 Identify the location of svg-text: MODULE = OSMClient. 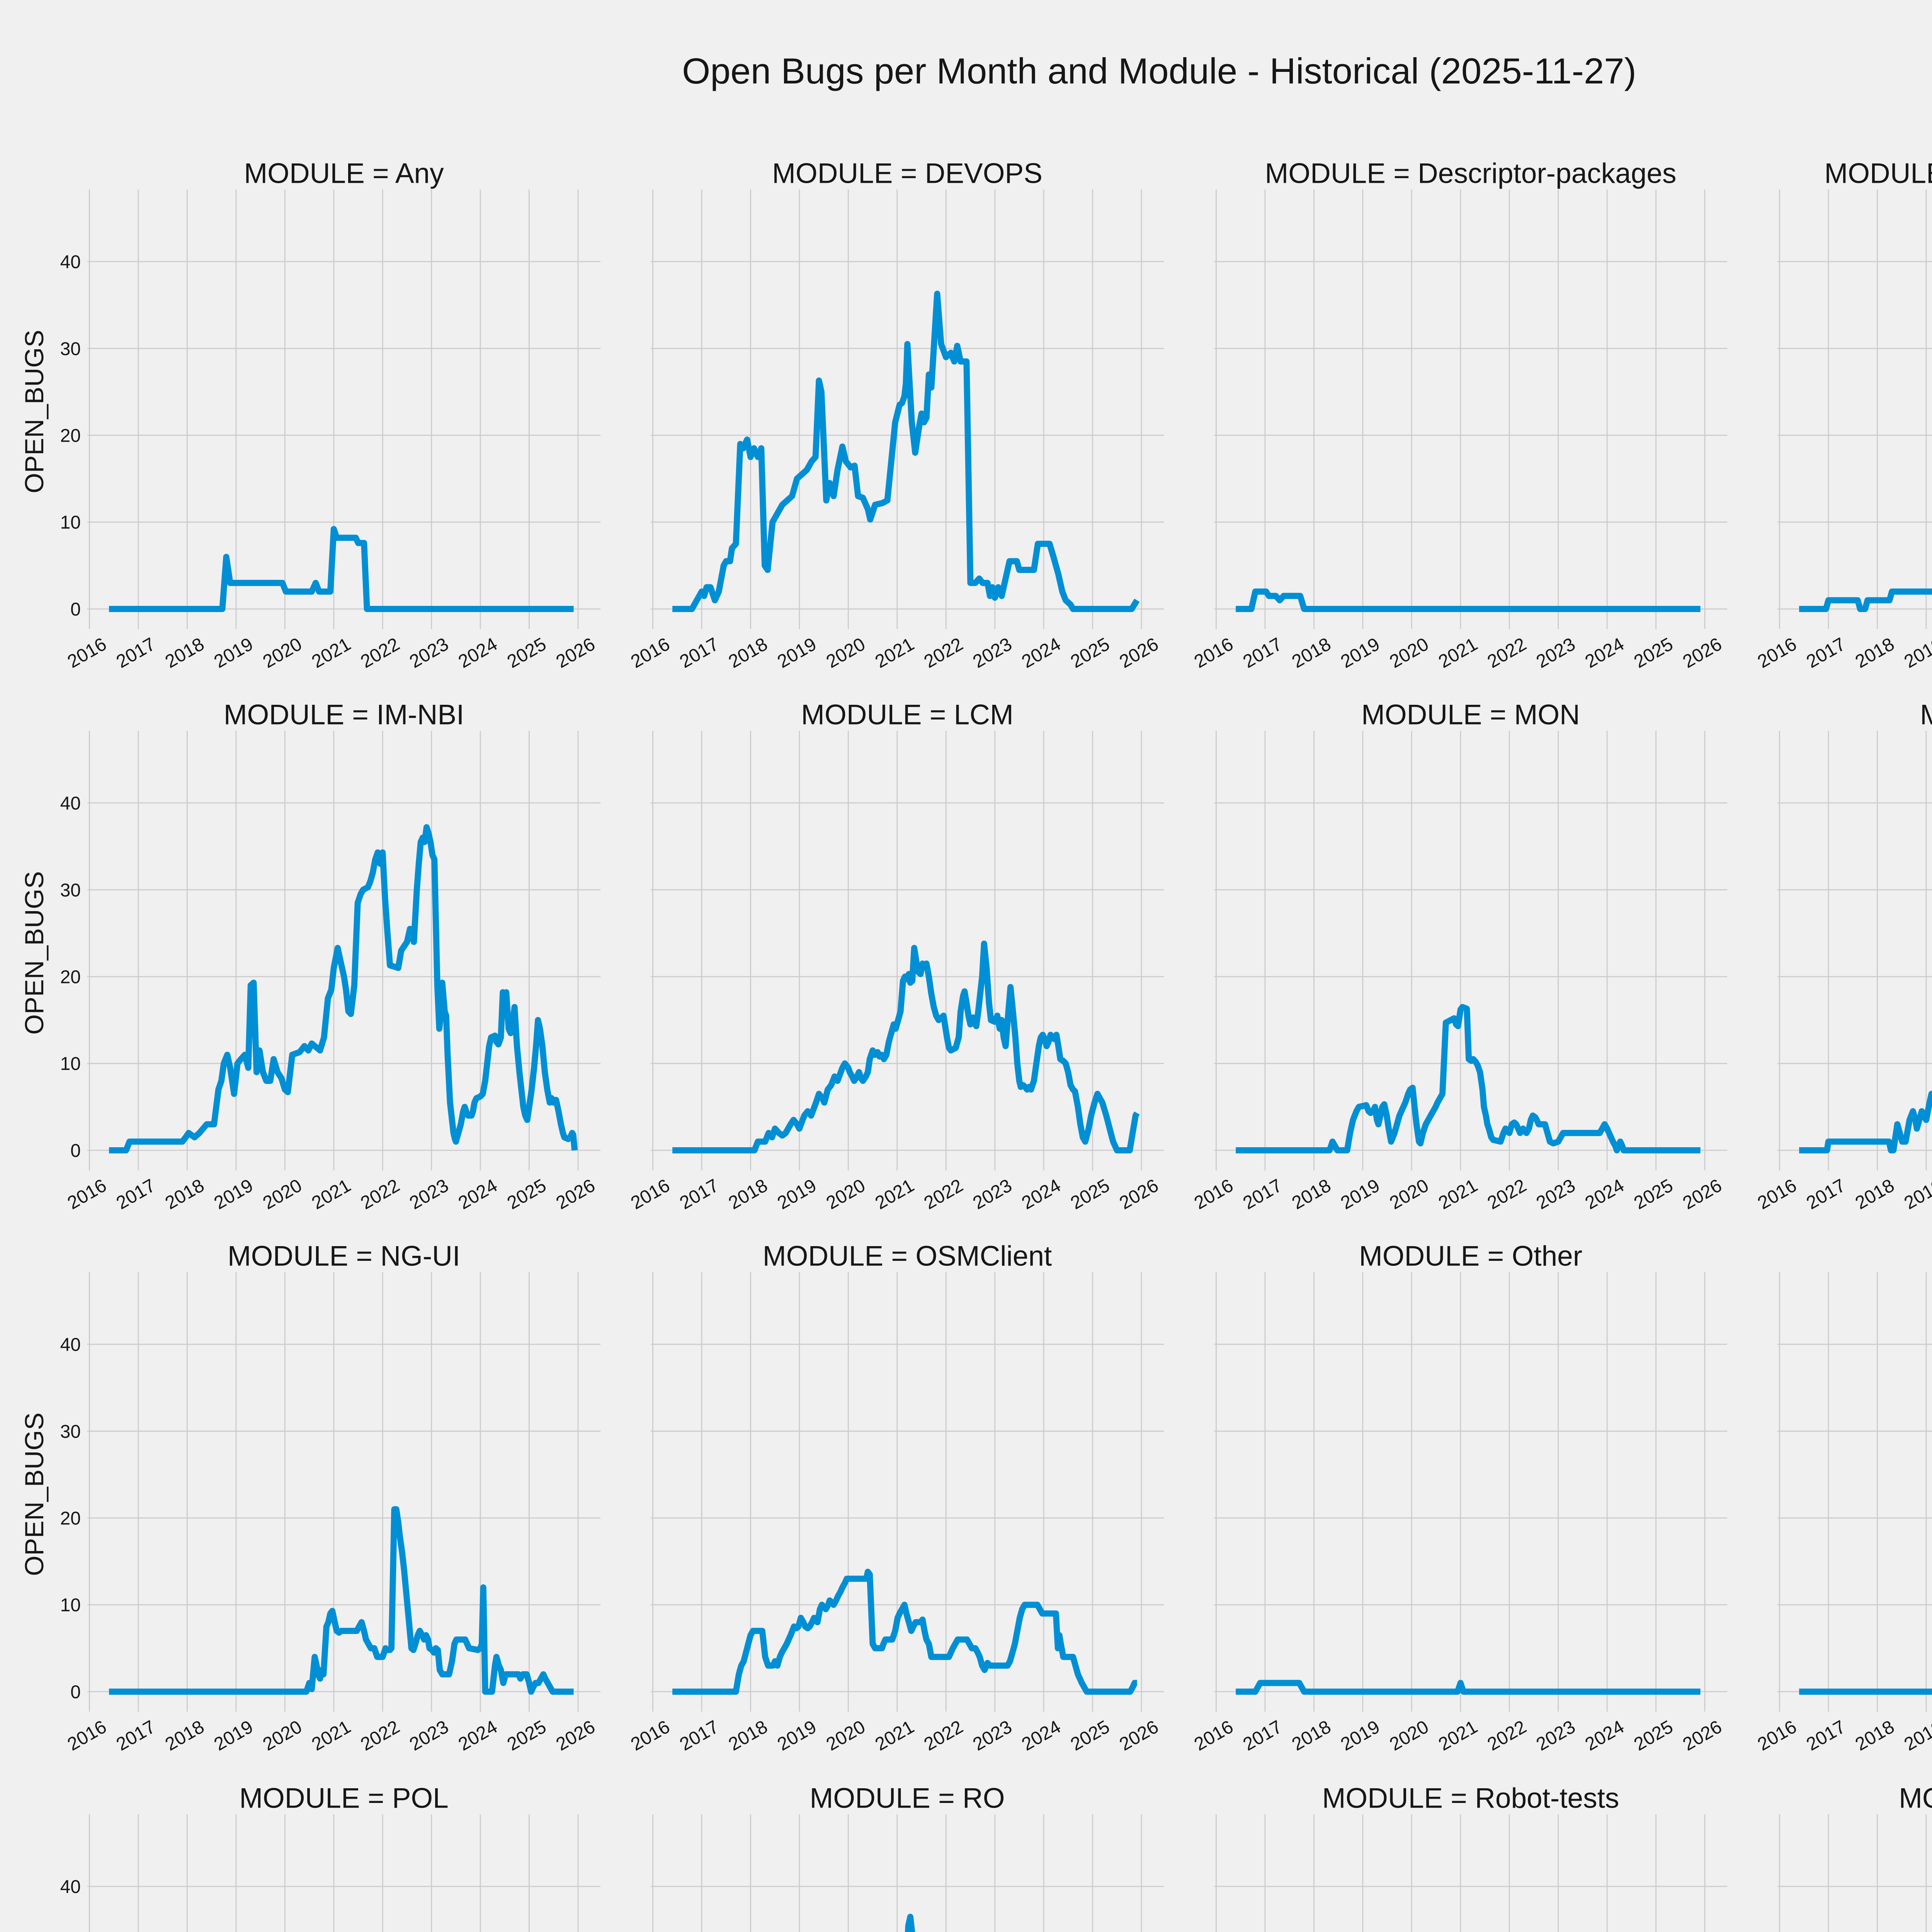
(907, 1256).